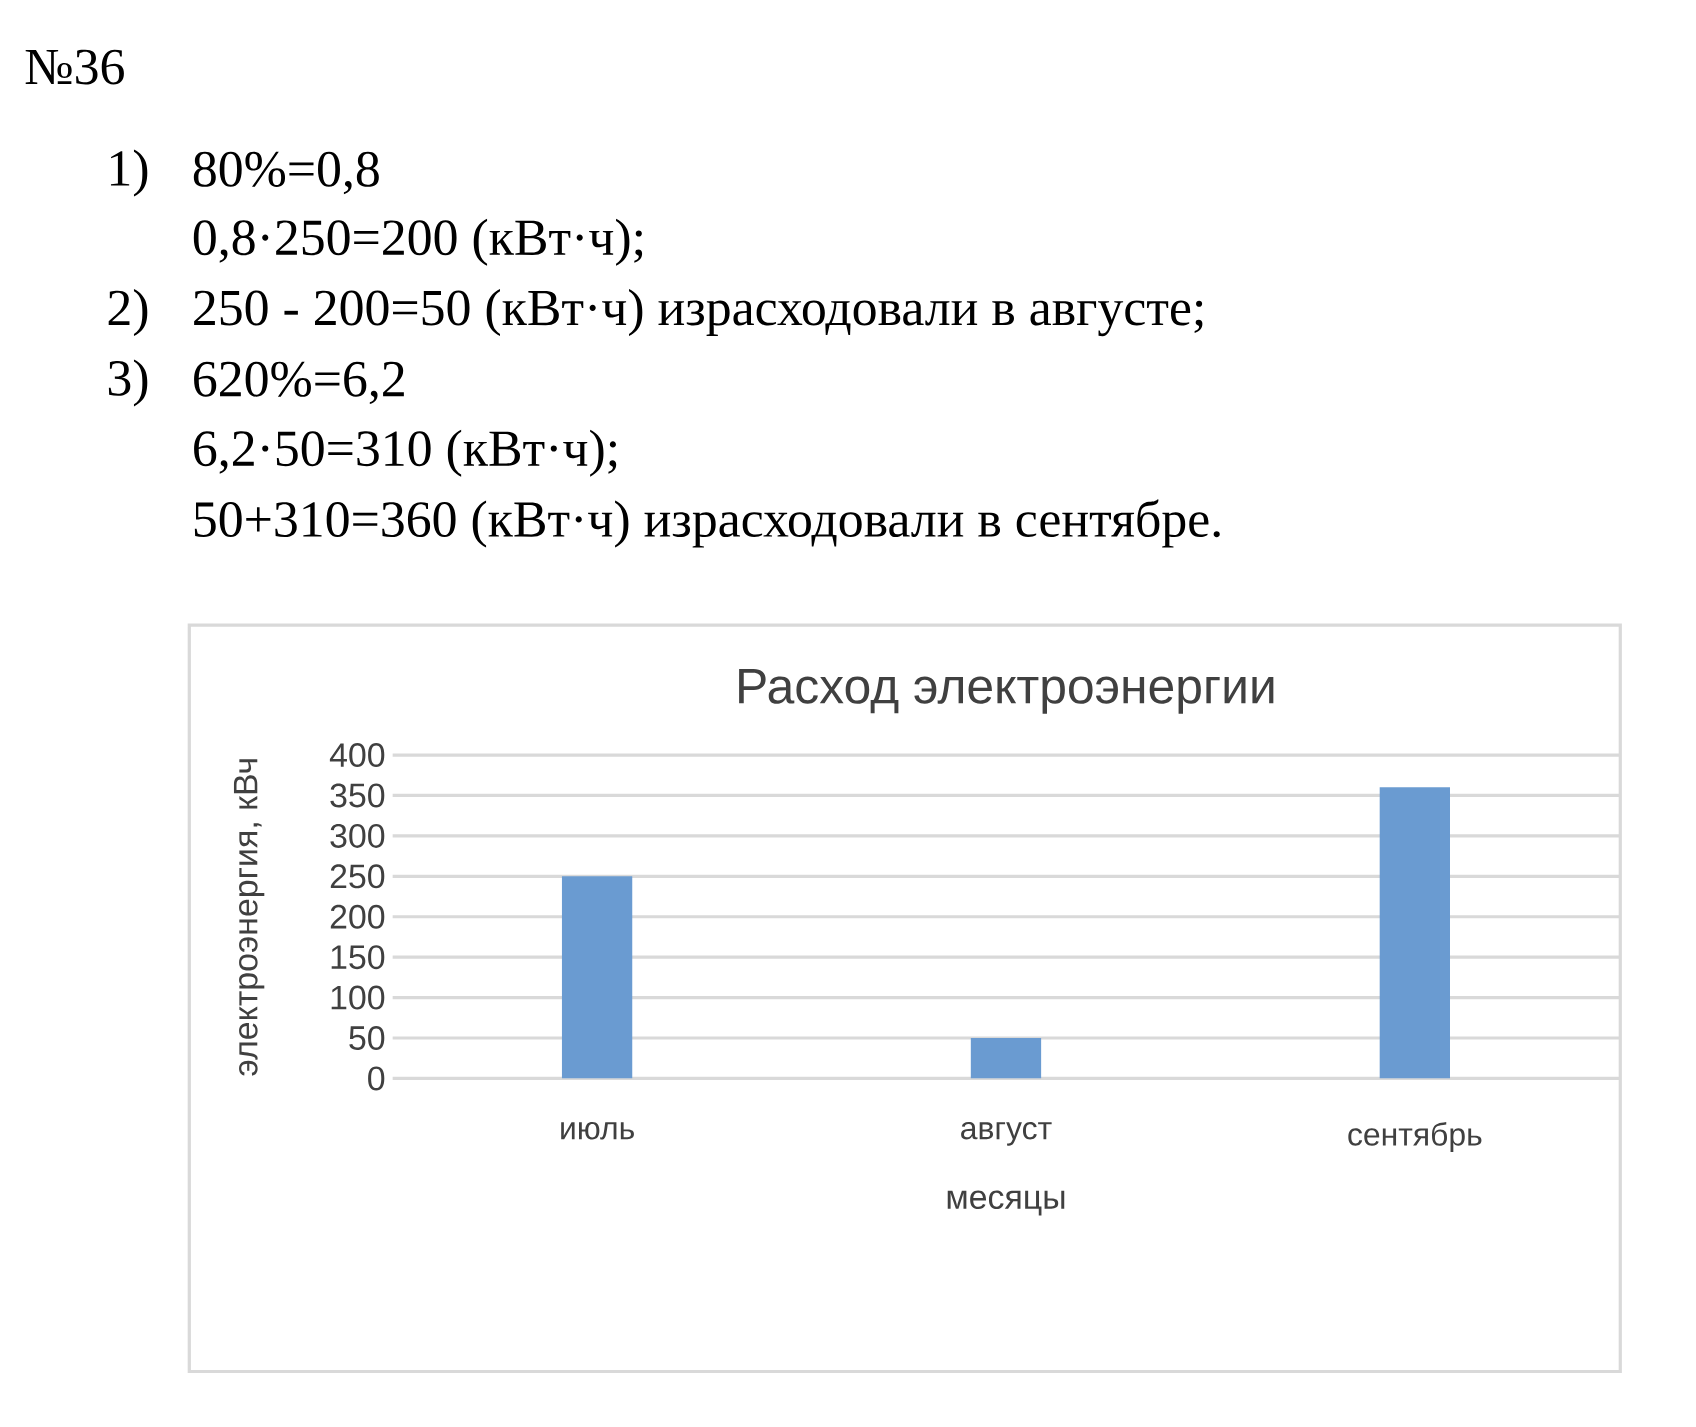 This screenshot has width=1696, height=1427. Describe the element at coordinates (357, 916) in the screenshot. I see `y-tick-label: 200` at that location.